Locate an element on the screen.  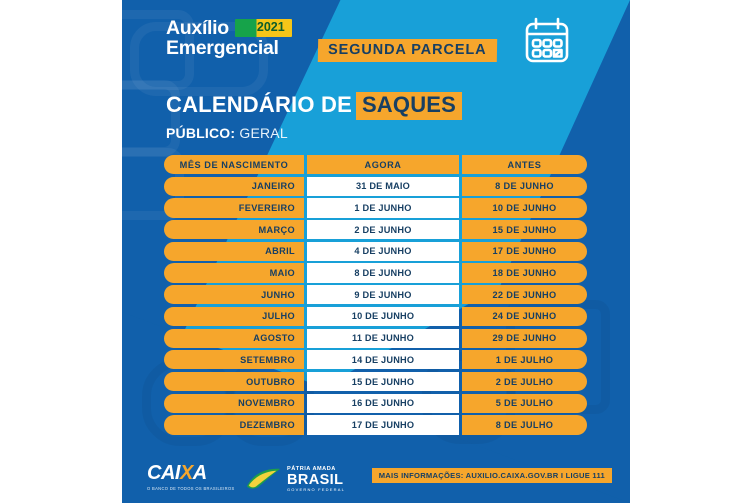
cell-month: ABRIL is located at coordinates (234, 251).